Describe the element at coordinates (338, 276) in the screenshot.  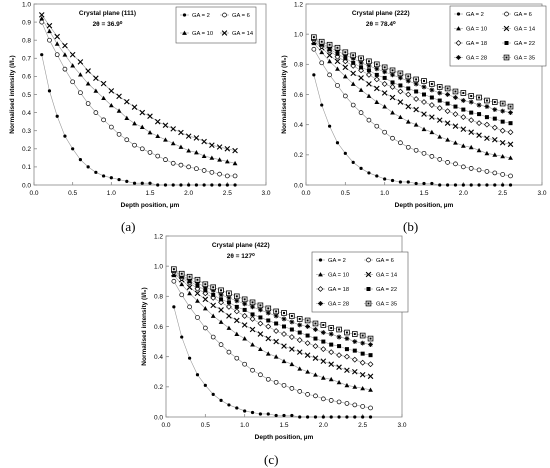
I see `legend-entry: GA = 10` at that location.